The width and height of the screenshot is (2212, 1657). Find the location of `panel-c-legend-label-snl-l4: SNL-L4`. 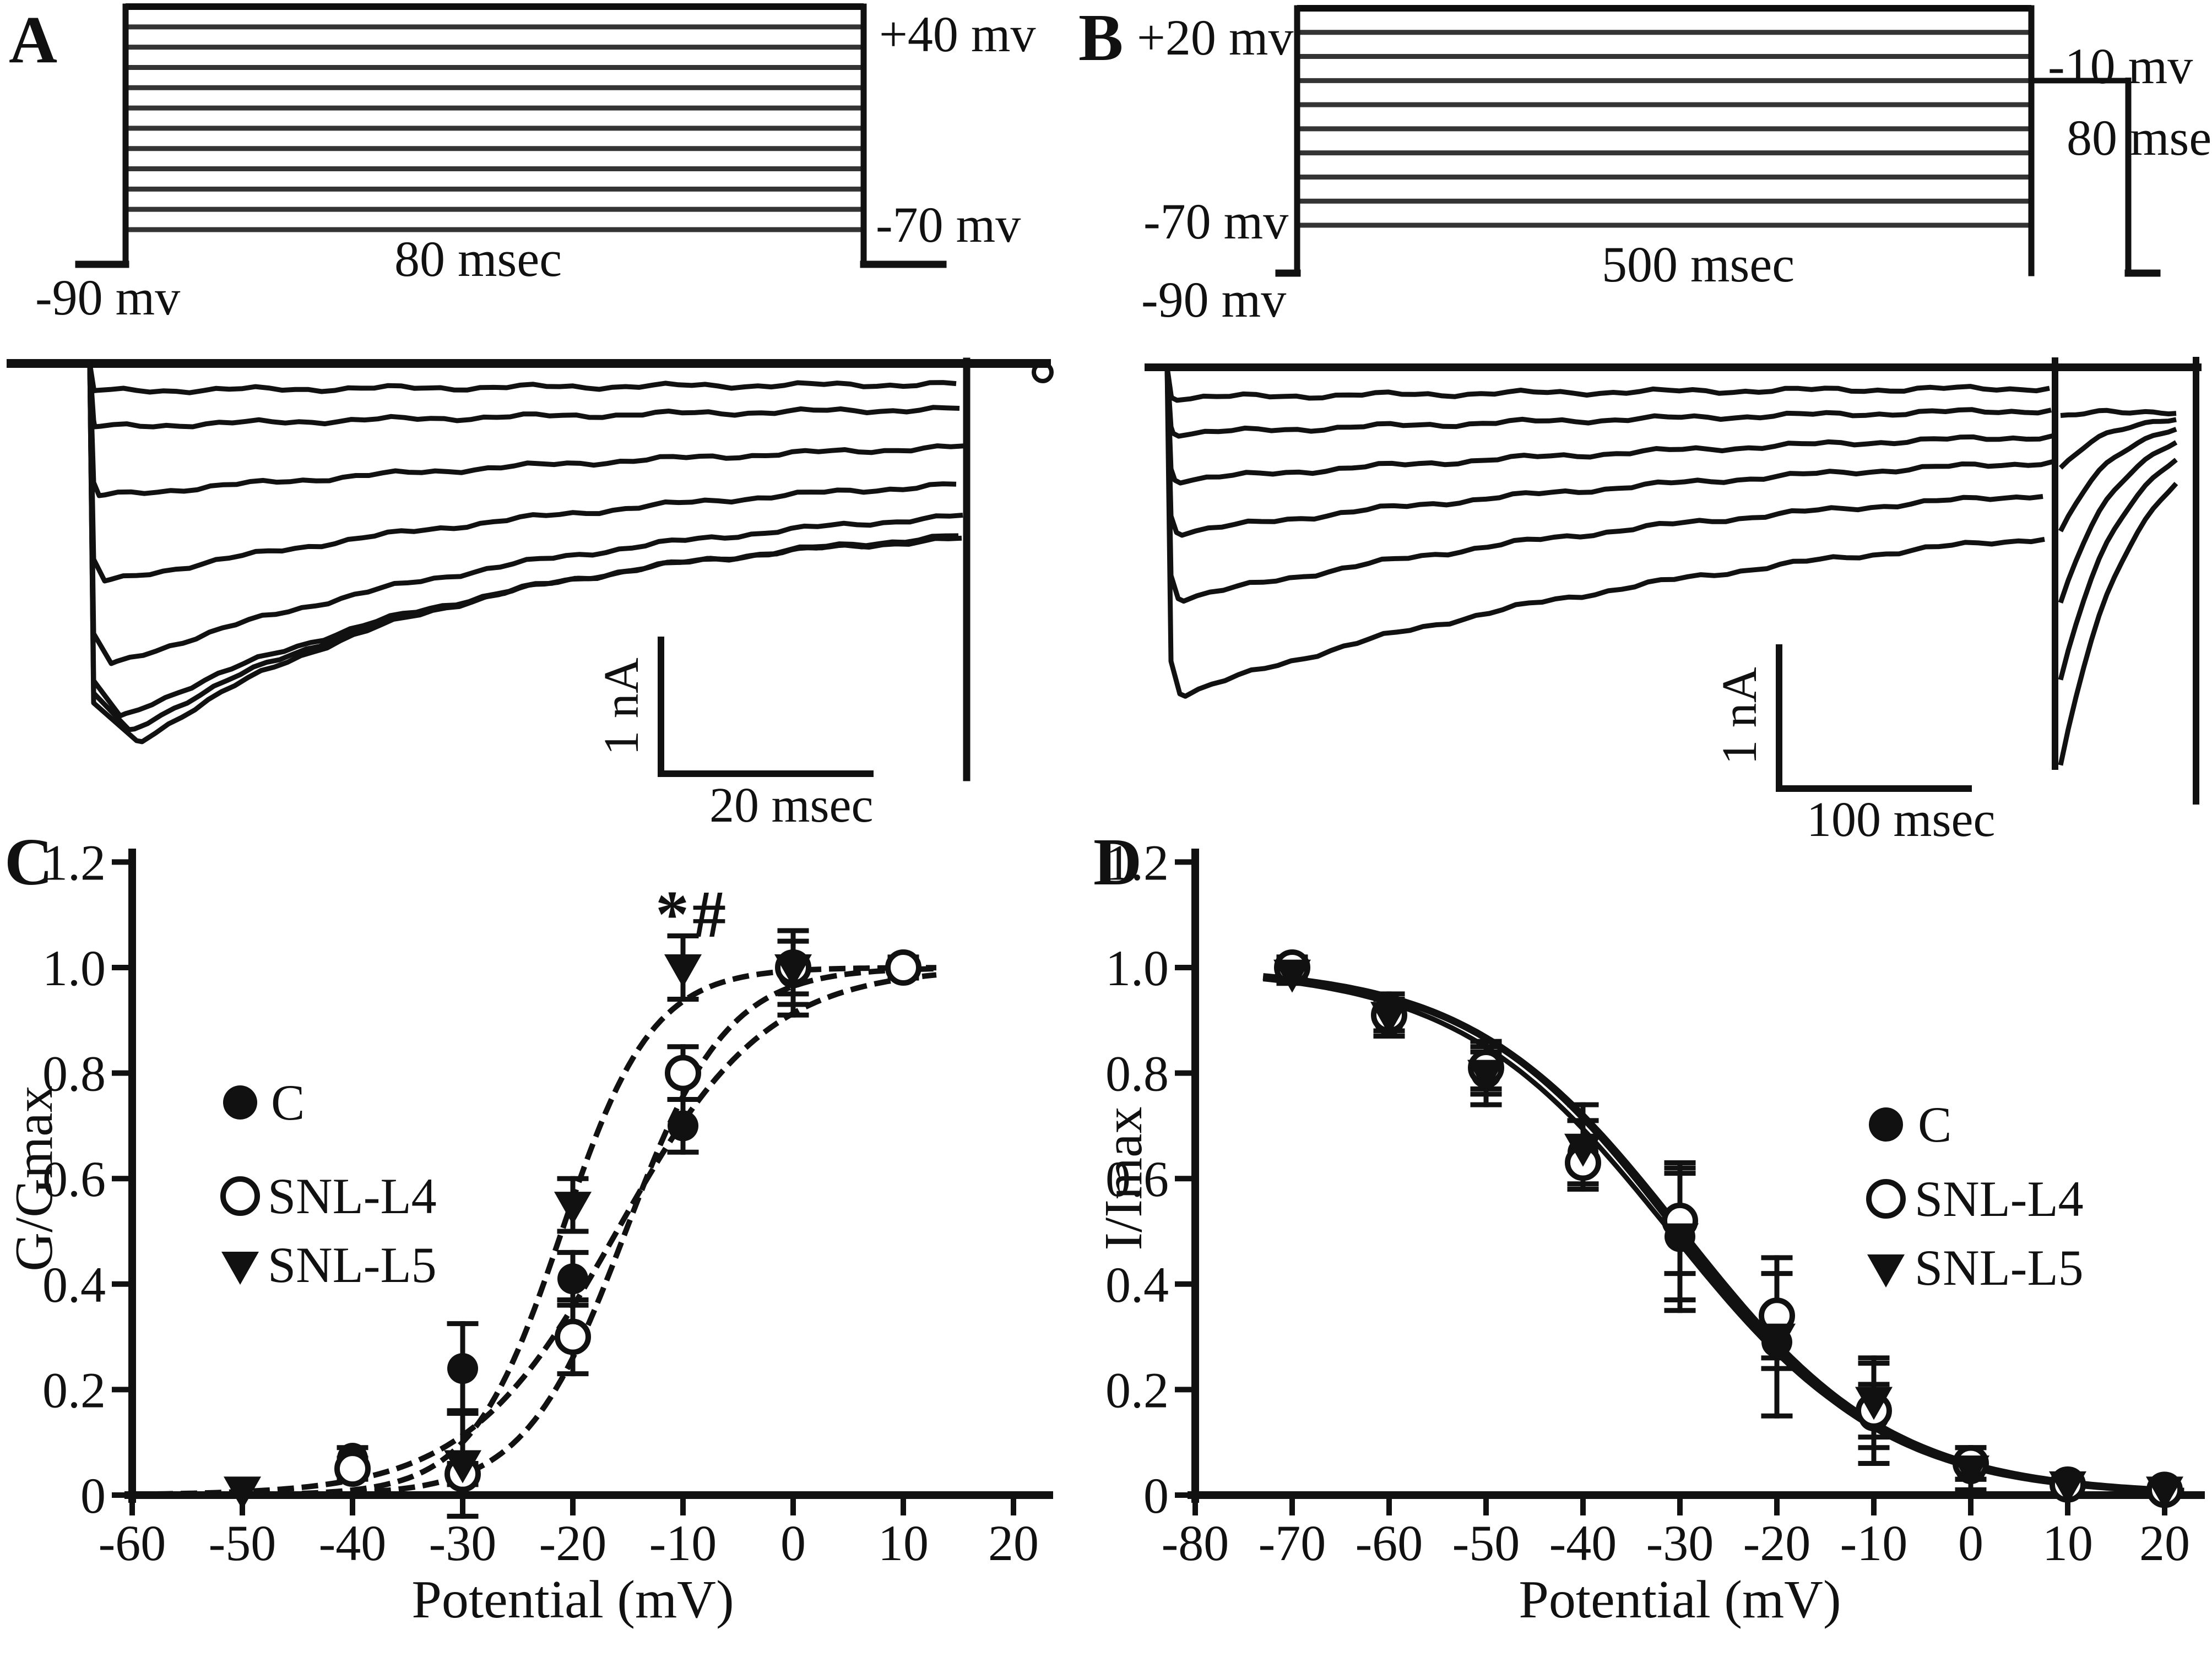

panel-c-legend-label-snl-l4: SNL-L4 is located at coordinates (352, 1196).